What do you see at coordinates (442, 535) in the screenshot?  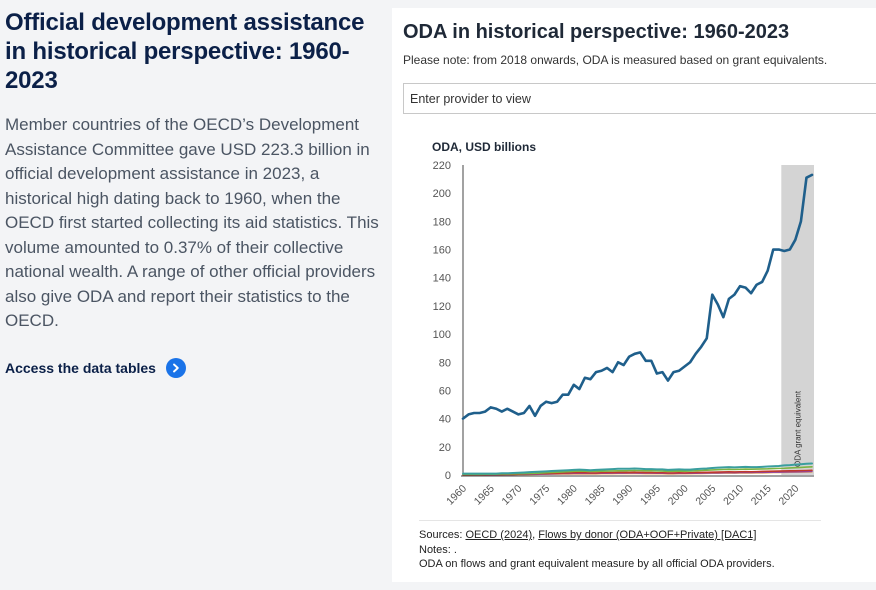 I see `sources-label: Sources:` at bounding box center [442, 535].